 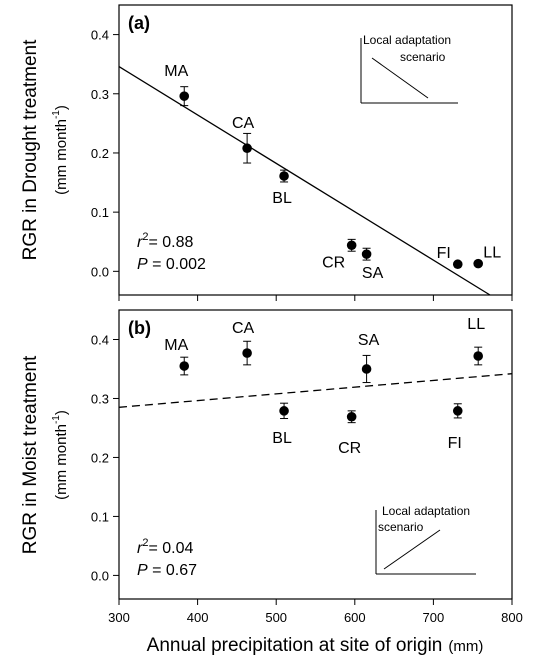 What do you see at coordinates (465, 646) in the screenshot?
I see `x-axis-title-unit: (mm)` at bounding box center [465, 646].